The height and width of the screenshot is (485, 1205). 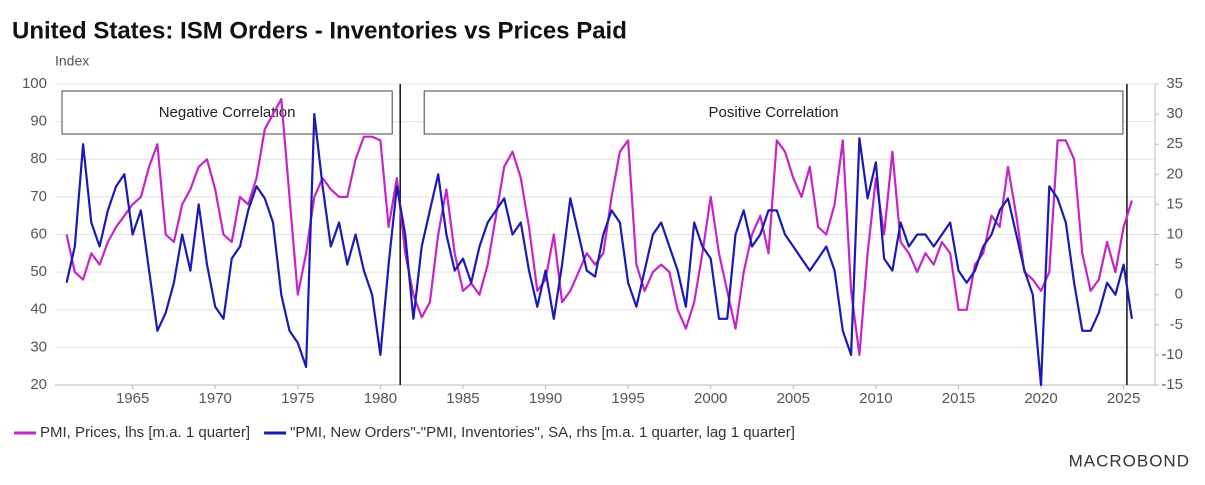 I want to click on y2-tick-label: 0, so click(x=1179, y=294).